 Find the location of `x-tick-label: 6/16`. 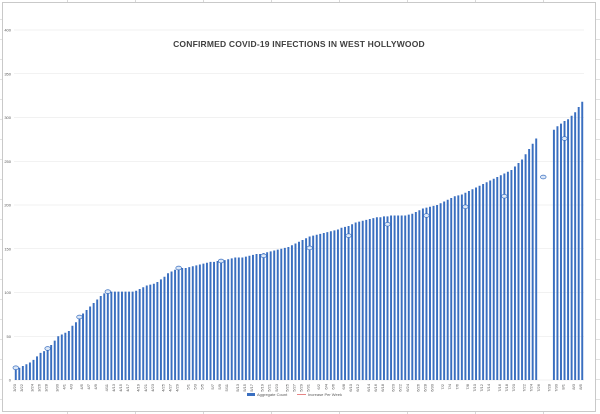

x-tick-label: 6/16 is located at coordinates (375, 387).